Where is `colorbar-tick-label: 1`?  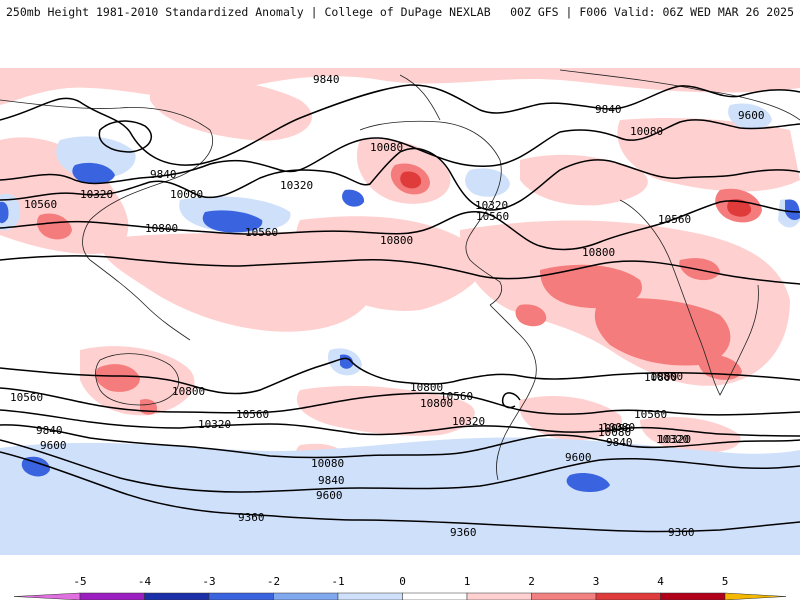
colorbar-tick-label: 1 is located at coordinates (467, 581).